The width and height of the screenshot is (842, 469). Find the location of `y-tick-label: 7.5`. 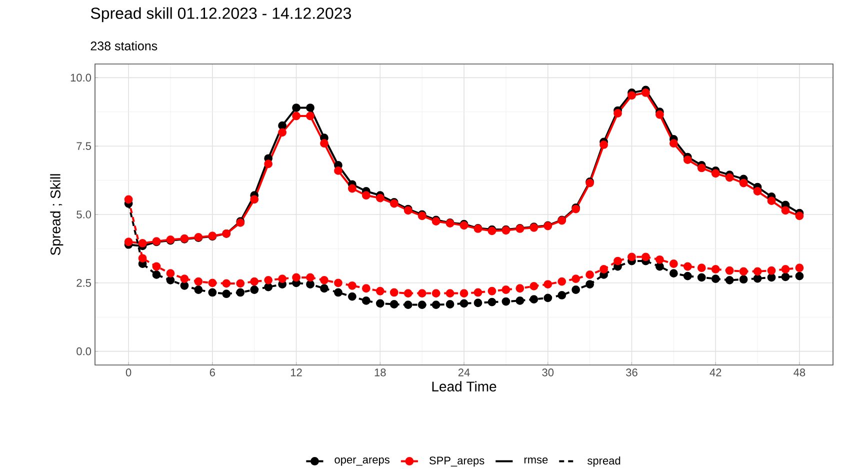

y-tick-label: 7.5 is located at coordinates (83, 146).